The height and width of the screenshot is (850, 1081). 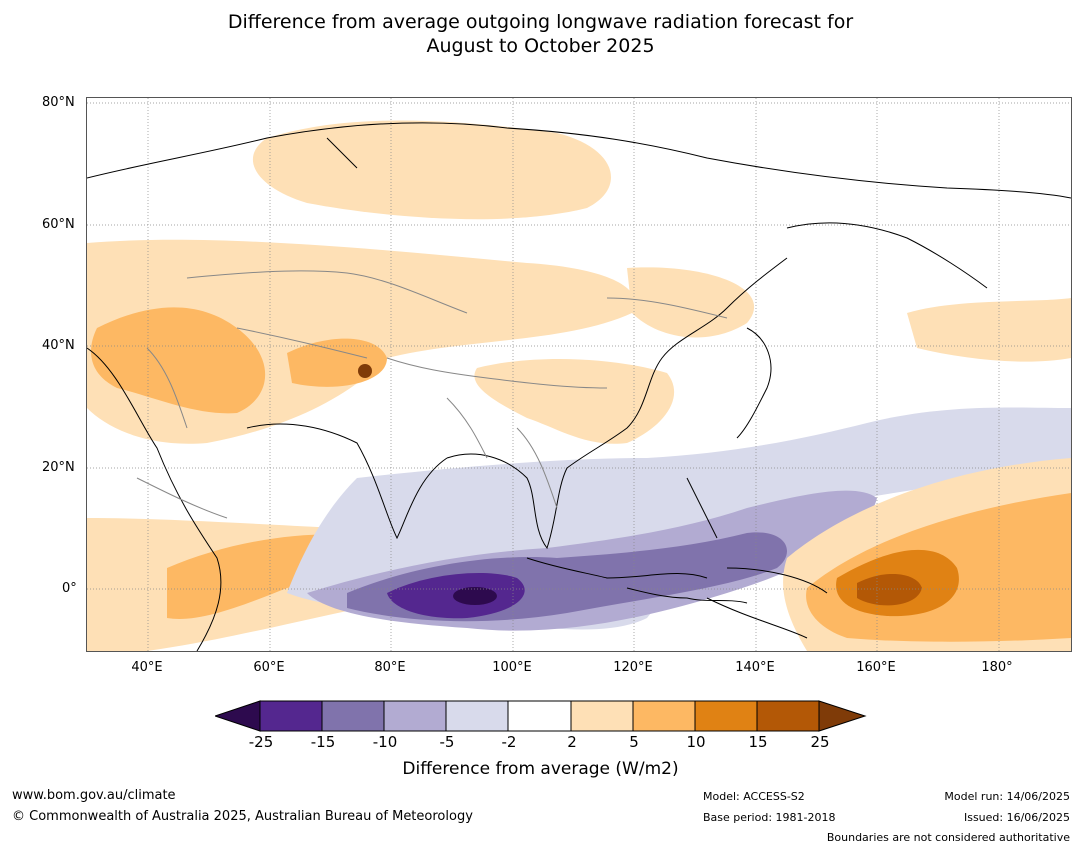 What do you see at coordinates (769, 817) in the screenshot?
I see `base-period-text: Base period: 1981-2018` at bounding box center [769, 817].